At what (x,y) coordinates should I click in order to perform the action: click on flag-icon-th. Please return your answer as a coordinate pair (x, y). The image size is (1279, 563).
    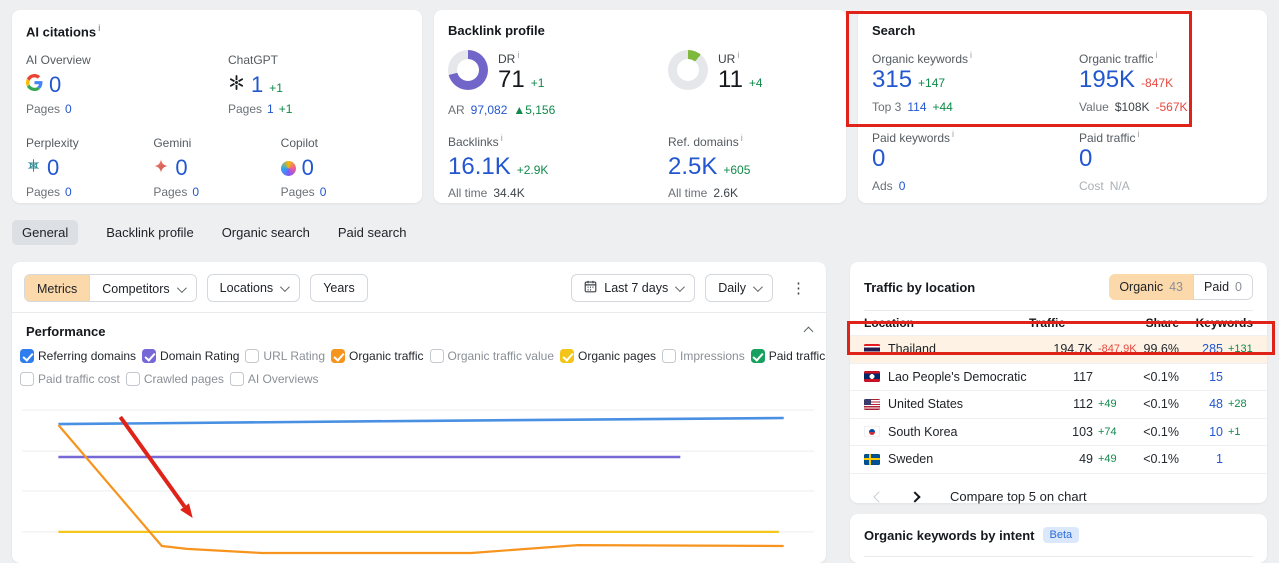
    Looking at the image, I should click on (872, 349).